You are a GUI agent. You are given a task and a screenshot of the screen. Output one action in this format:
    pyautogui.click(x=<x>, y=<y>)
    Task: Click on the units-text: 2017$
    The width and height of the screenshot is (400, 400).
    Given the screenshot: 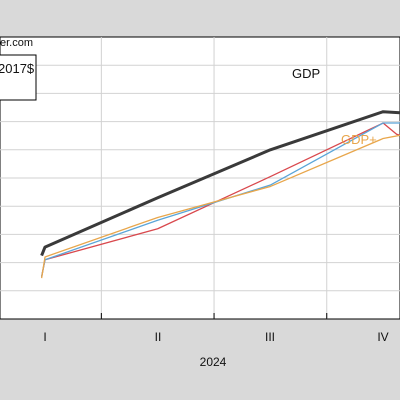 What is the action you would take?
    pyautogui.click(x=17, y=68)
    